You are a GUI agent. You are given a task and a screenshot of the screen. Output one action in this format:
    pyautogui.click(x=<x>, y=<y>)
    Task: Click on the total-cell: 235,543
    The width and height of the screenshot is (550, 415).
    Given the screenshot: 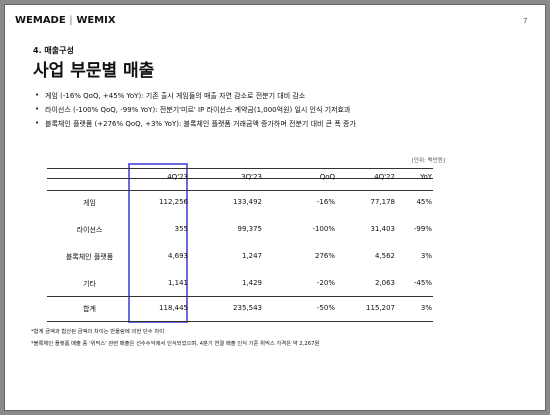 What is the action you would take?
    pyautogui.click(x=247, y=308)
    